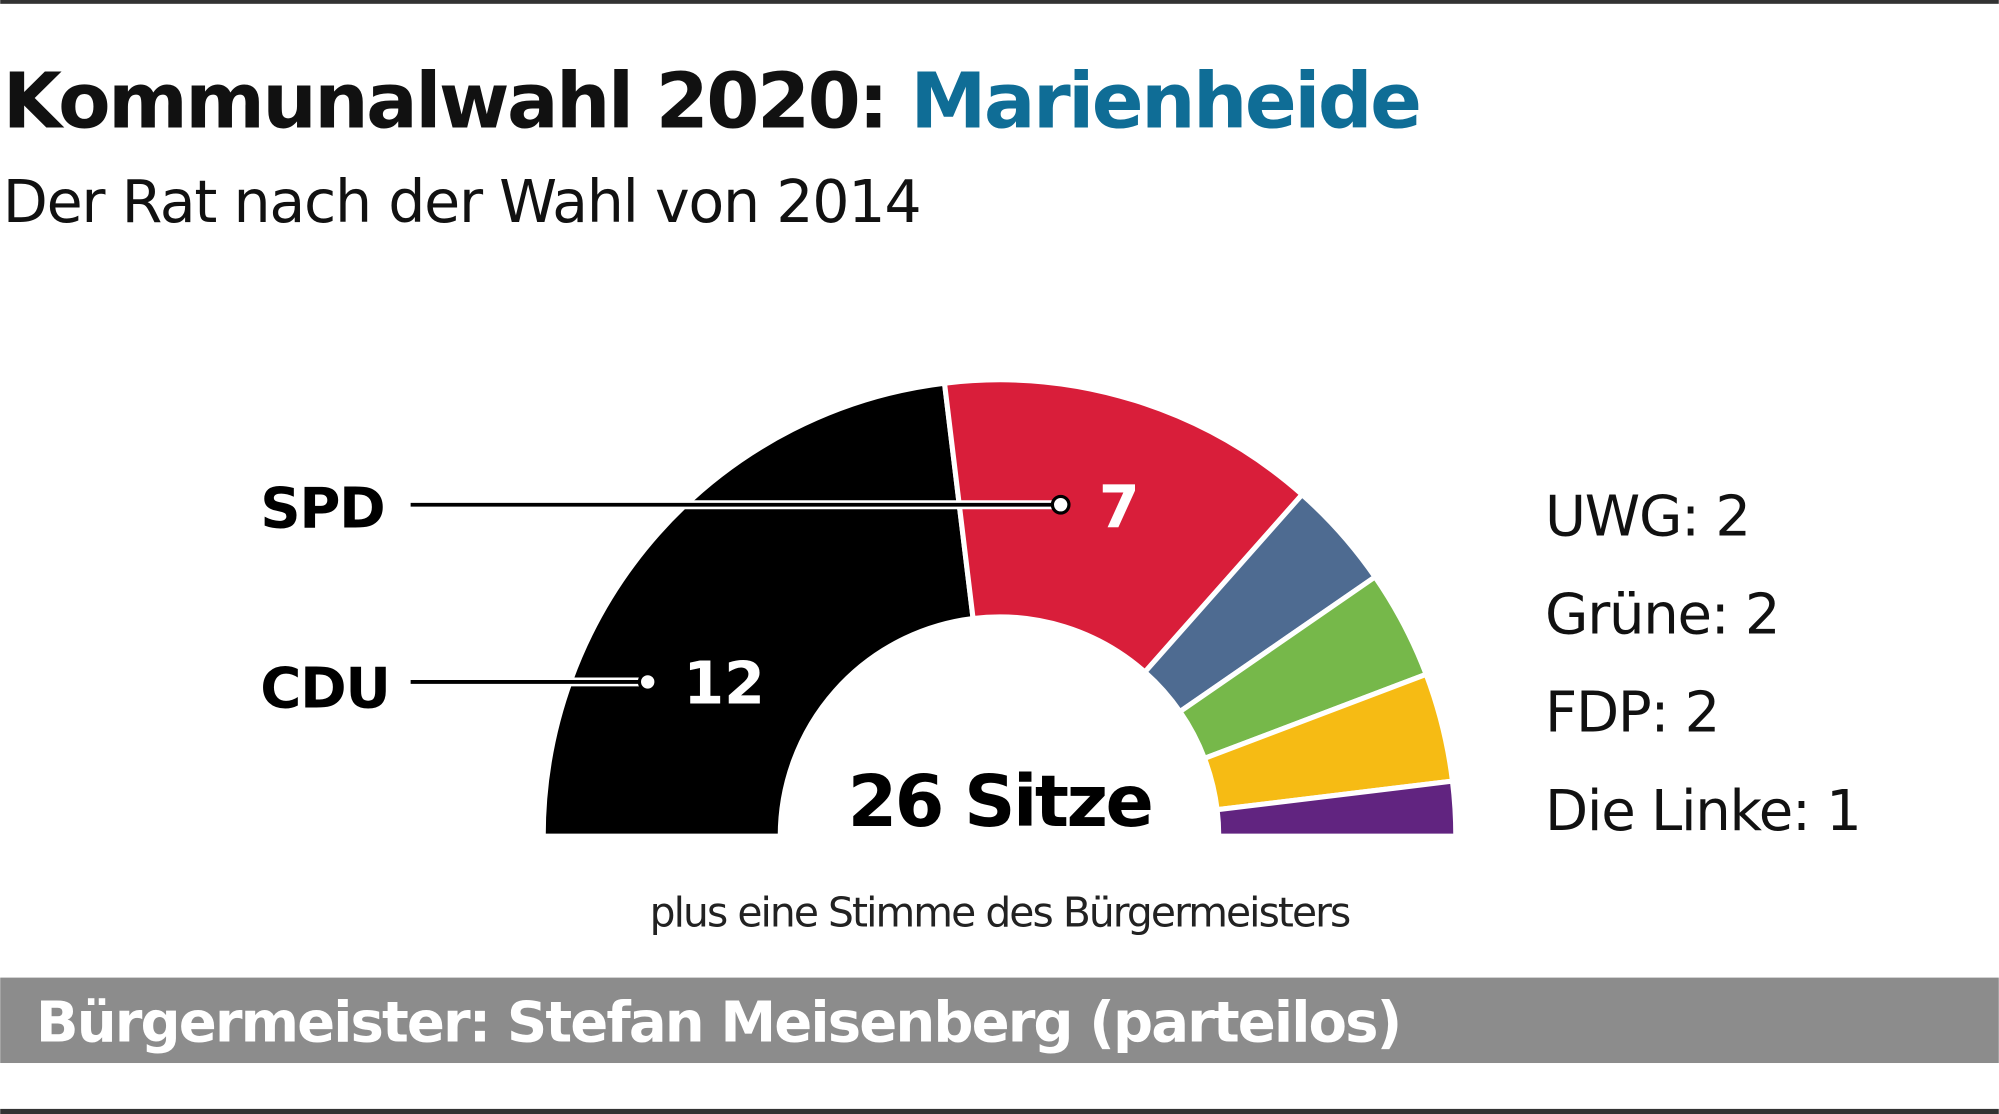 This screenshot has width=1999, height=1114. Describe the element at coordinates (699, 508) in the screenshot. I see `spd-callout: SPD 7` at that location.